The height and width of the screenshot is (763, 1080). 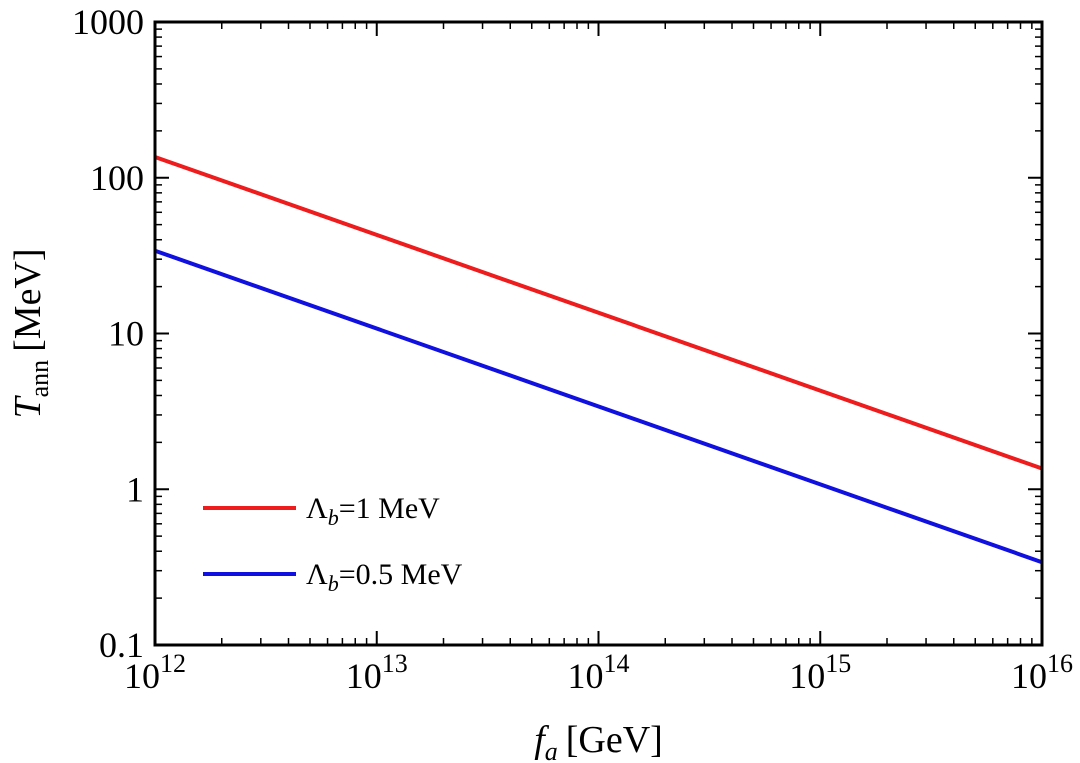 I want to click on x-tick-label-exp: 13, so click(x=395, y=663).